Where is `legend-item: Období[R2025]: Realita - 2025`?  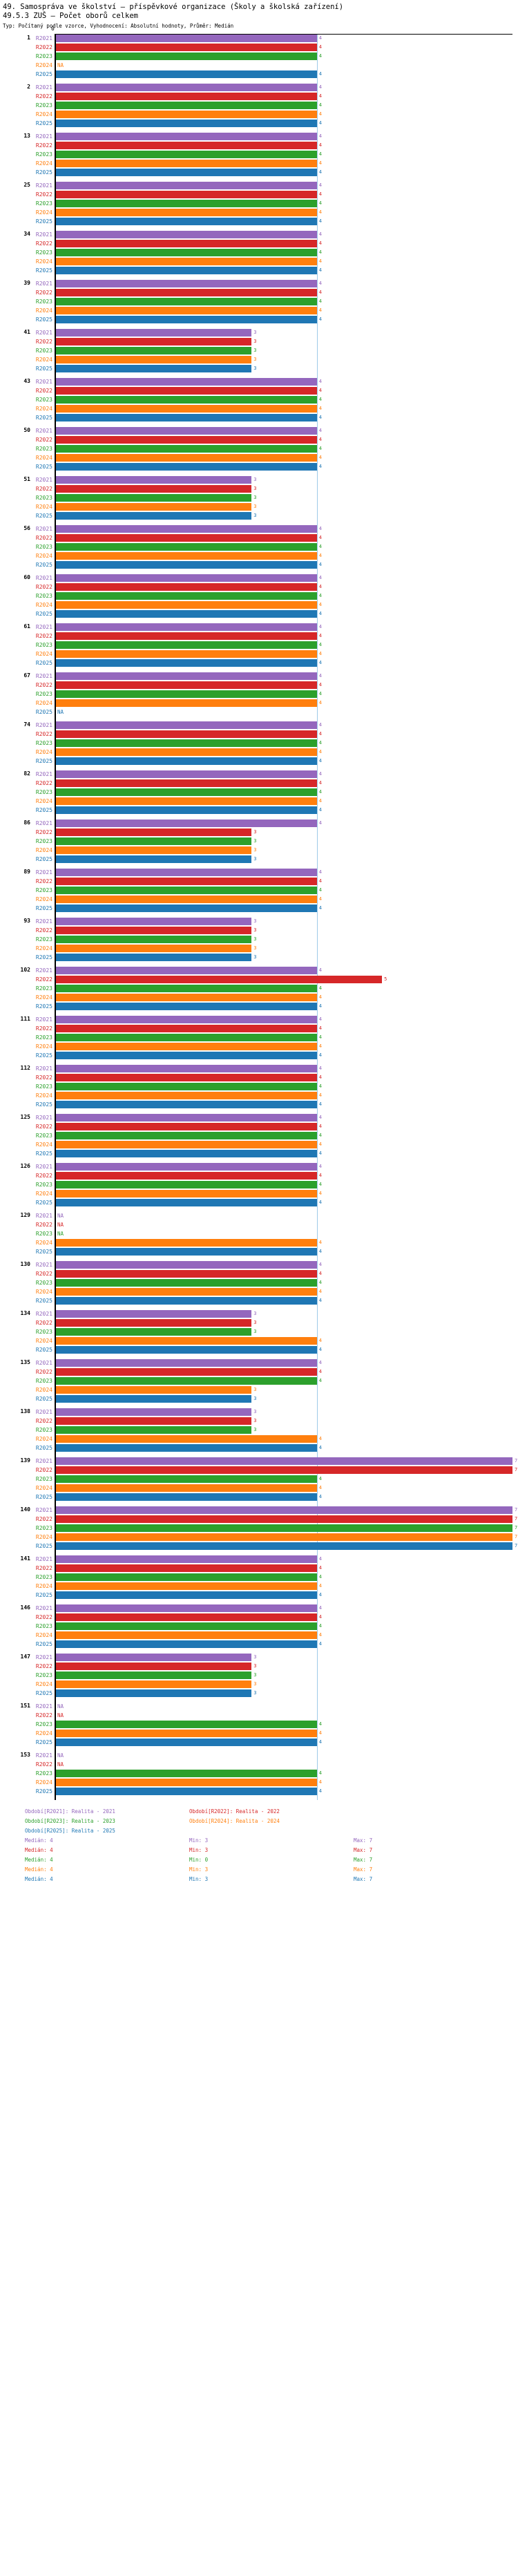
legend-item: Období[R2025]: Realita - 2025 is located at coordinates (70, 1831).